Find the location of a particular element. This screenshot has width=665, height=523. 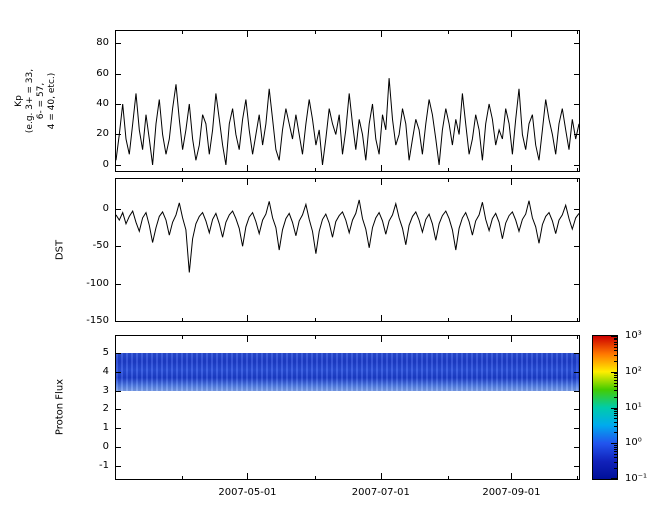

colorbar-tick-label: 10² is located at coordinates (633, 371).